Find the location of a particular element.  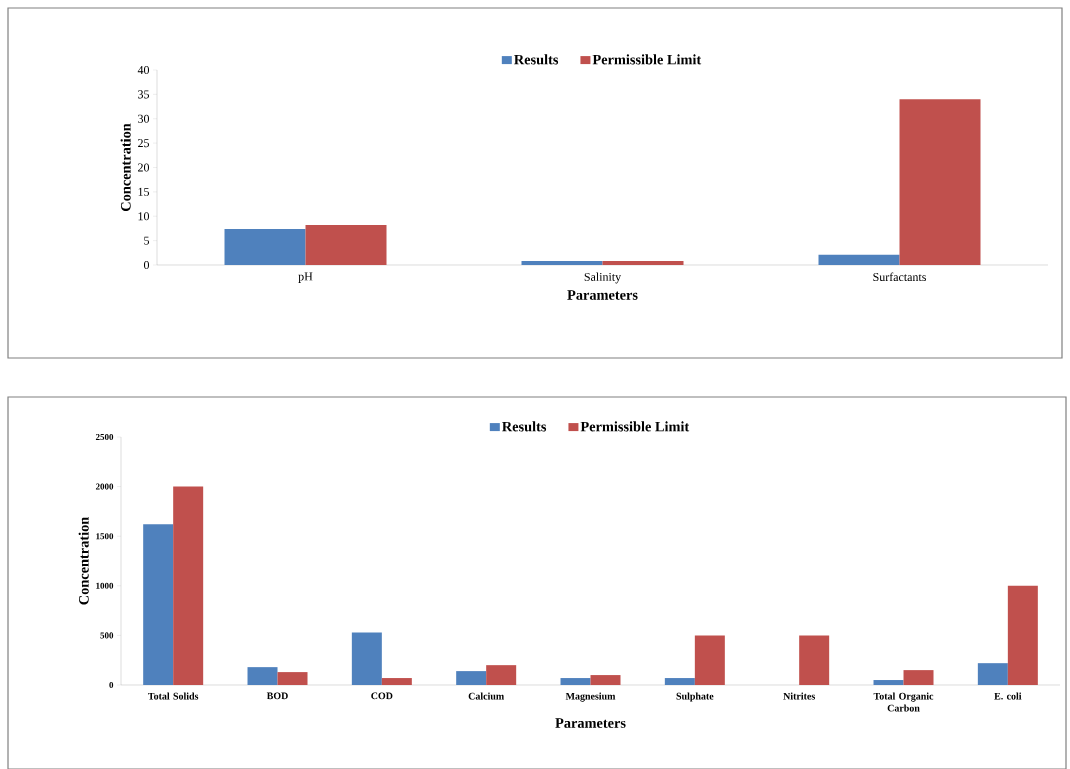

y-tick-label: 5 is located at coordinates (147, 240).